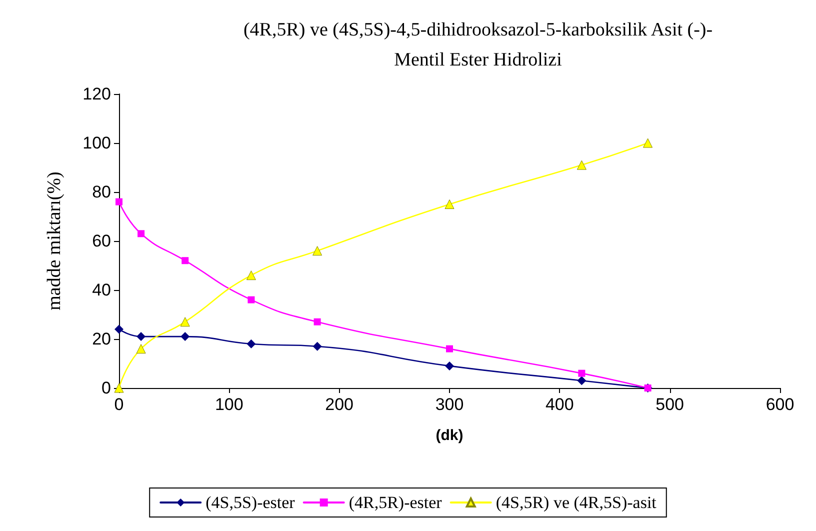 The height and width of the screenshot is (531, 816). What do you see at coordinates (229, 404) in the screenshot?
I see `x-tick-label: 100` at bounding box center [229, 404].